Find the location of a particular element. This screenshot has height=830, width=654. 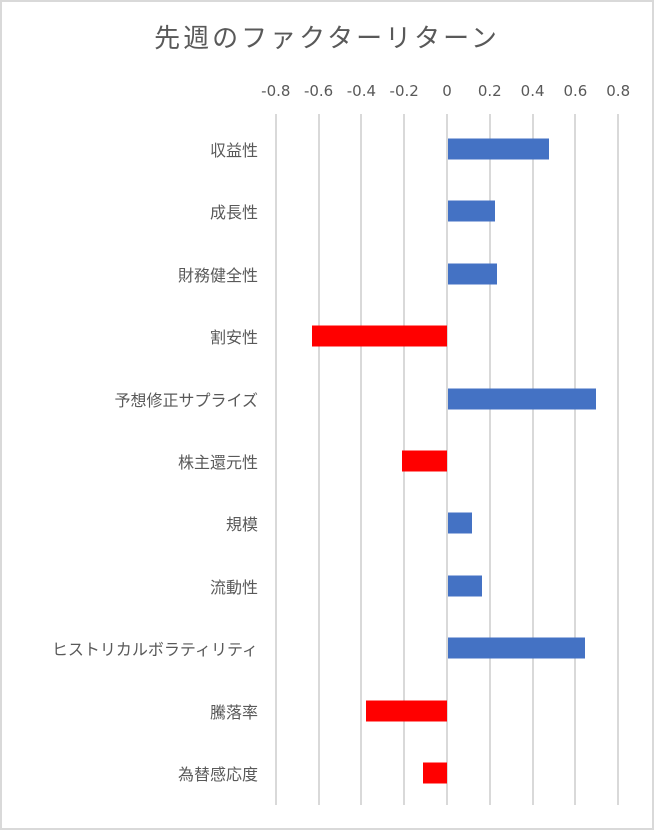

x-tick-label: -0.8 is located at coordinates (276, 91).